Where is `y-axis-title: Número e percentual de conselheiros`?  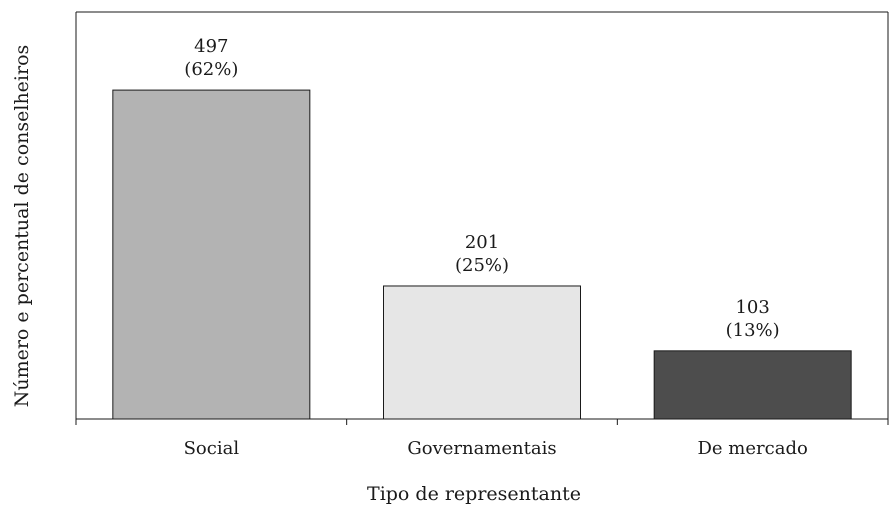 y-axis-title: Número e percentual de conselheiros is located at coordinates (22, 226).